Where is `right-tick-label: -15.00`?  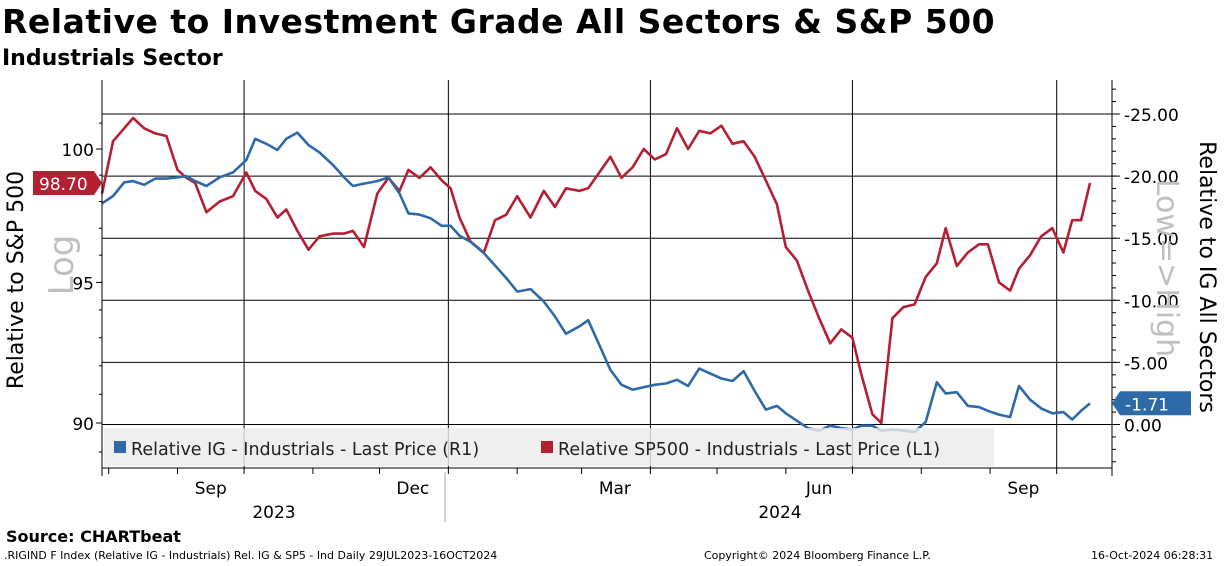
right-tick-label: -15.00 is located at coordinates (1151, 240).